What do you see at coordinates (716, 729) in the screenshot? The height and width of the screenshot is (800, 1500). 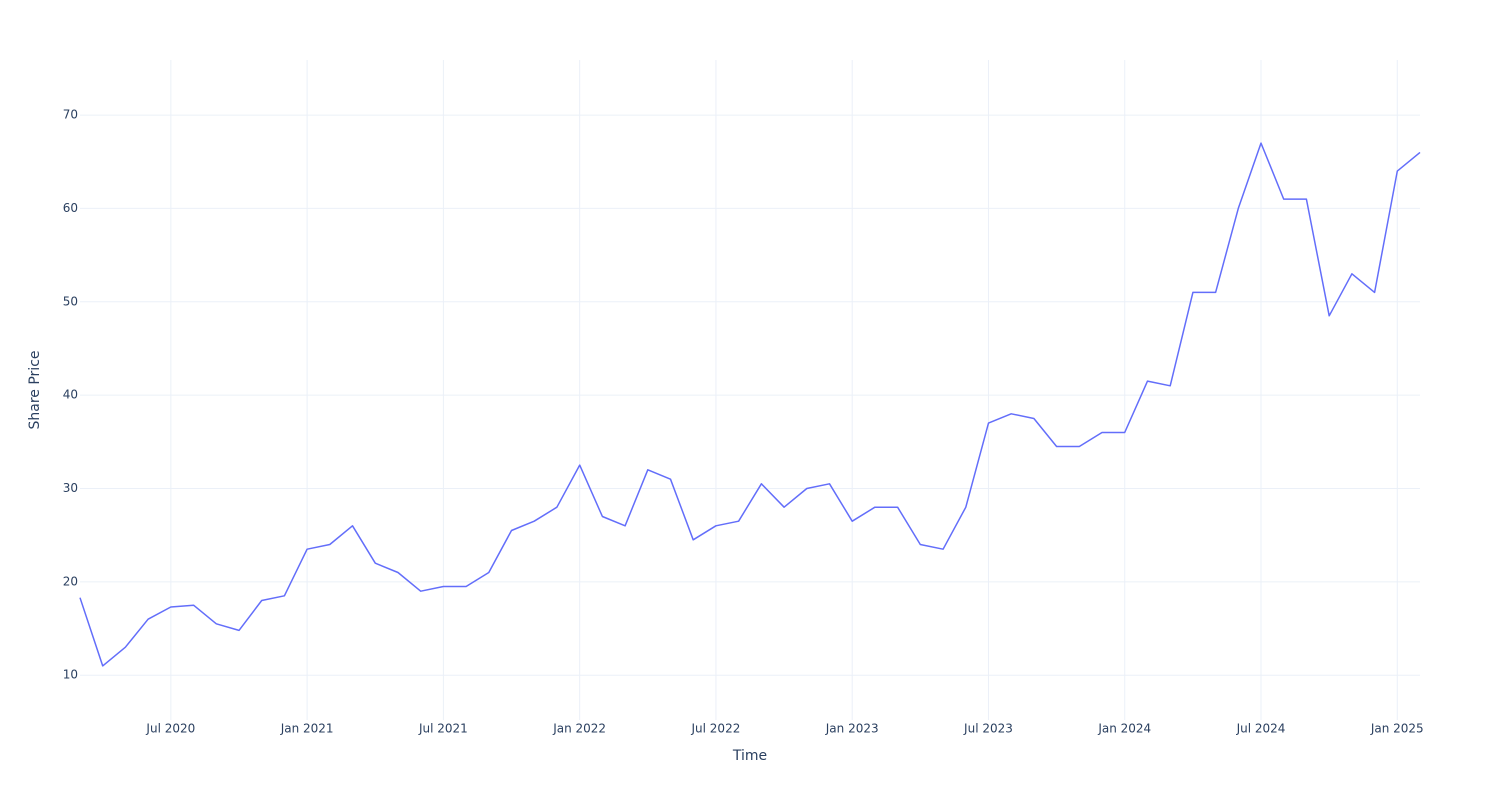 I see `x-tick-label: Jul 2022` at bounding box center [716, 729].